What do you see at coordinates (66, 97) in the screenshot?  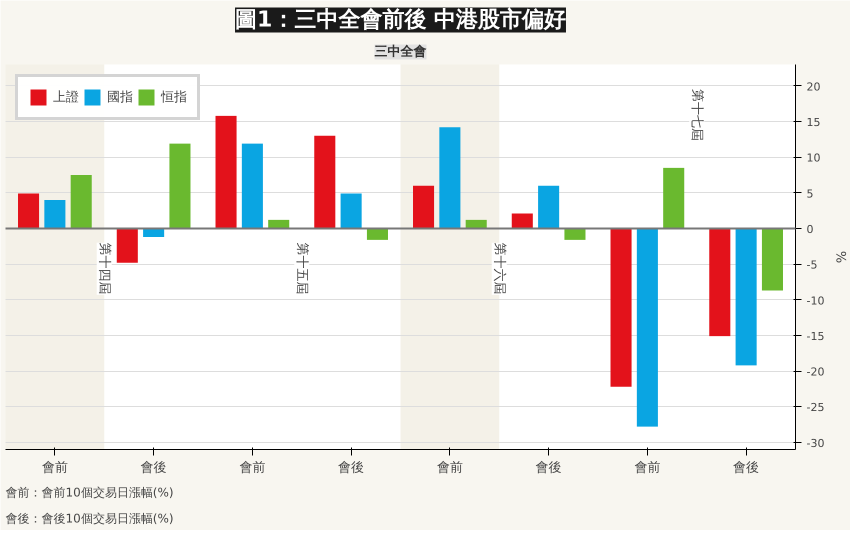 I see `legend-label: 上證` at bounding box center [66, 97].